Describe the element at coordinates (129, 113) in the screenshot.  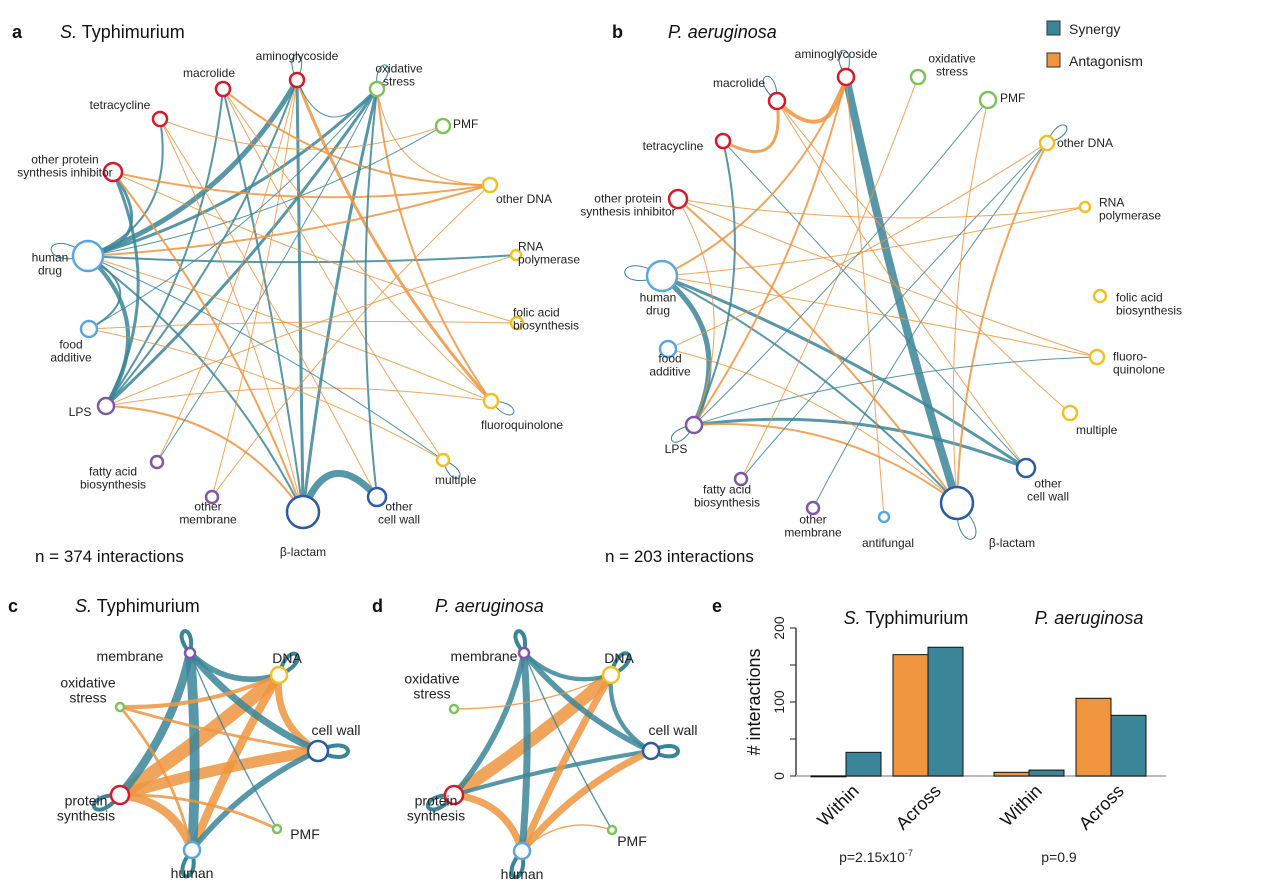
I see `node-tetracycline: tetracycline` at that location.